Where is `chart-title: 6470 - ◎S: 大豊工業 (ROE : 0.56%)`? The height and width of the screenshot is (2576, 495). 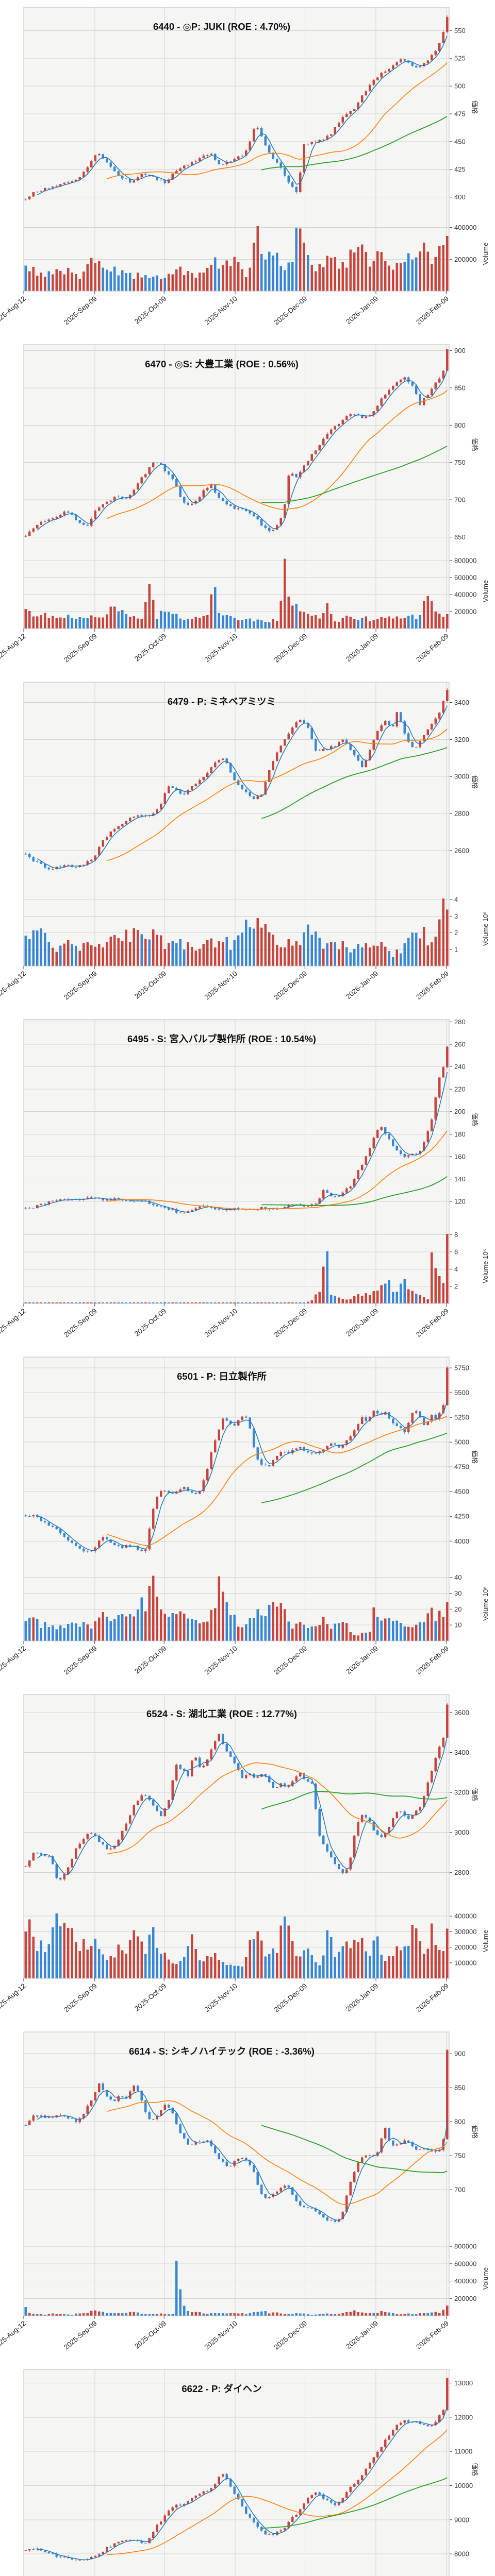 chart-title: 6470 - ◎S: 大豊工業 (ROE : 0.56%) is located at coordinates (222, 364).